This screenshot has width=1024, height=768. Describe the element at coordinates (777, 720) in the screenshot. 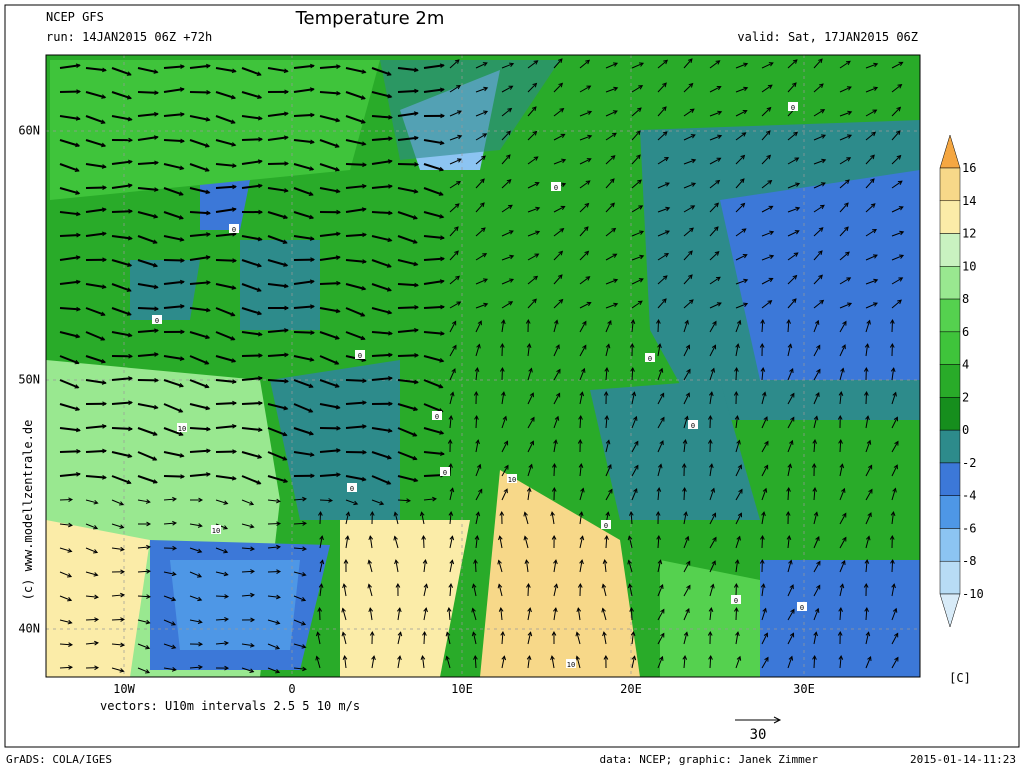

I see `reference-arrow-head` at that location.